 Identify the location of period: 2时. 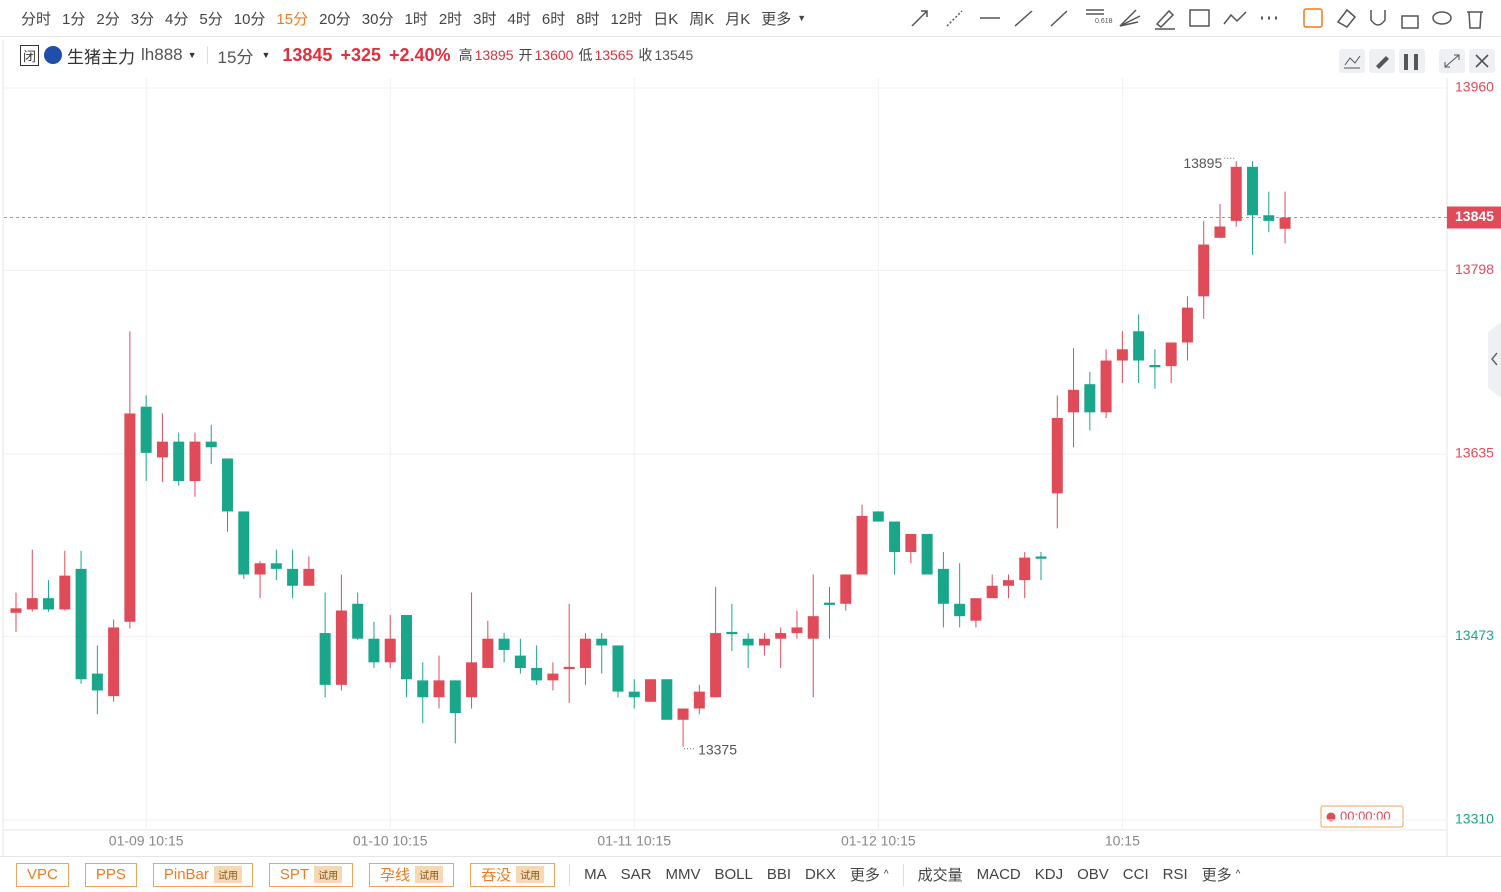
(450, 19).